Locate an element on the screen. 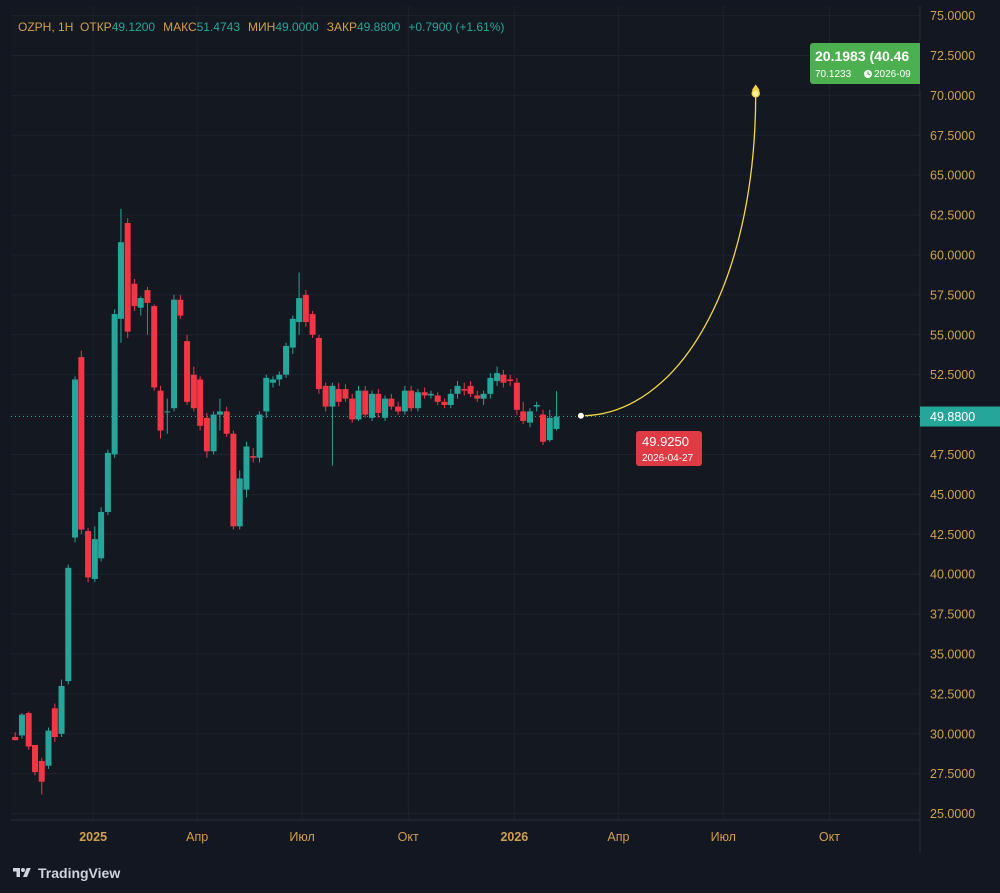 This screenshot has height=893, width=1000. tradingview-wordmark: TradingView is located at coordinates (79, 873).